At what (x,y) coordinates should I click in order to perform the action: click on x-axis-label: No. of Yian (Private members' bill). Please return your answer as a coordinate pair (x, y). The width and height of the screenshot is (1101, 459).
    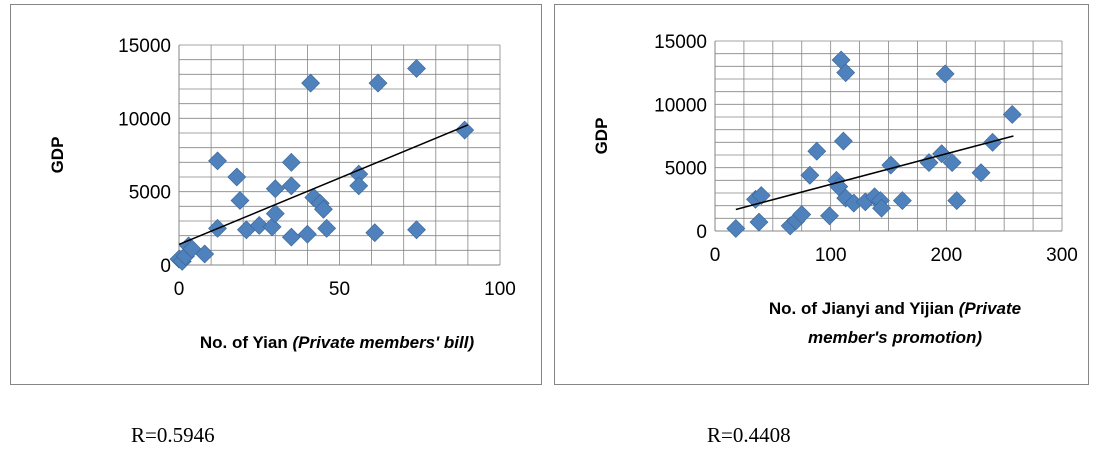
    Looking at the image, I should click on (337, 342).